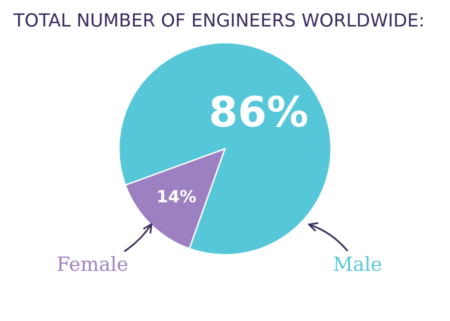  Describe the element at coordinates (259, 111) in the screenshot. I see `data-label: 86%` at that location.